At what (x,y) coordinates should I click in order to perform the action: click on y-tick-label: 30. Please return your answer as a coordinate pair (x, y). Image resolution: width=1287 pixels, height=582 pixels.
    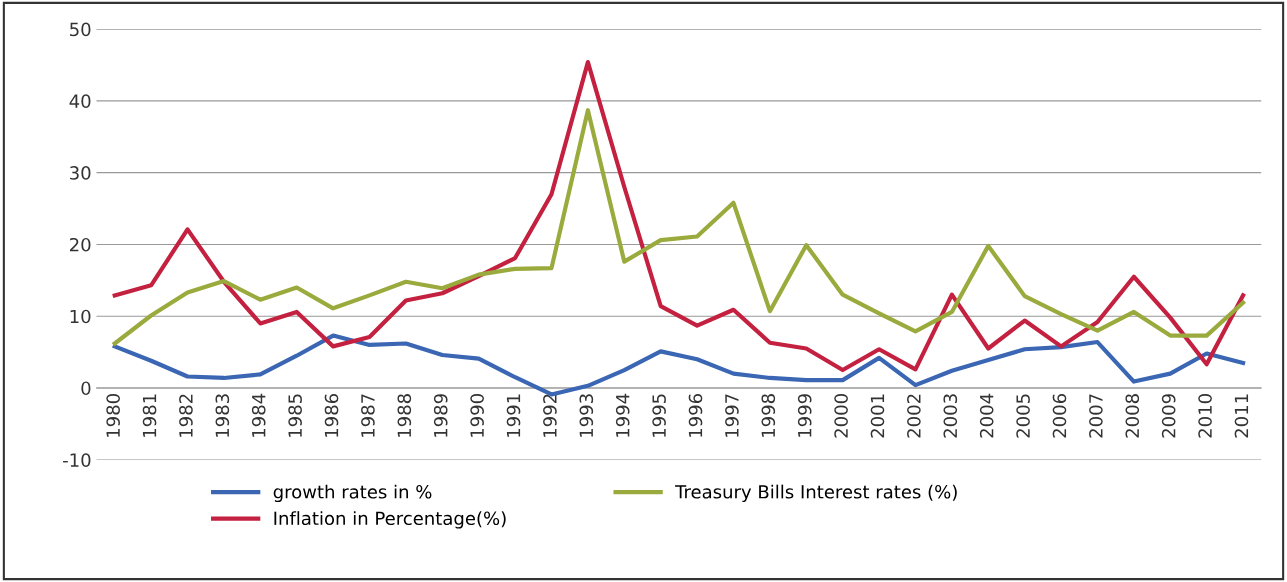
    Looking at the image, I should click on (80, 173).